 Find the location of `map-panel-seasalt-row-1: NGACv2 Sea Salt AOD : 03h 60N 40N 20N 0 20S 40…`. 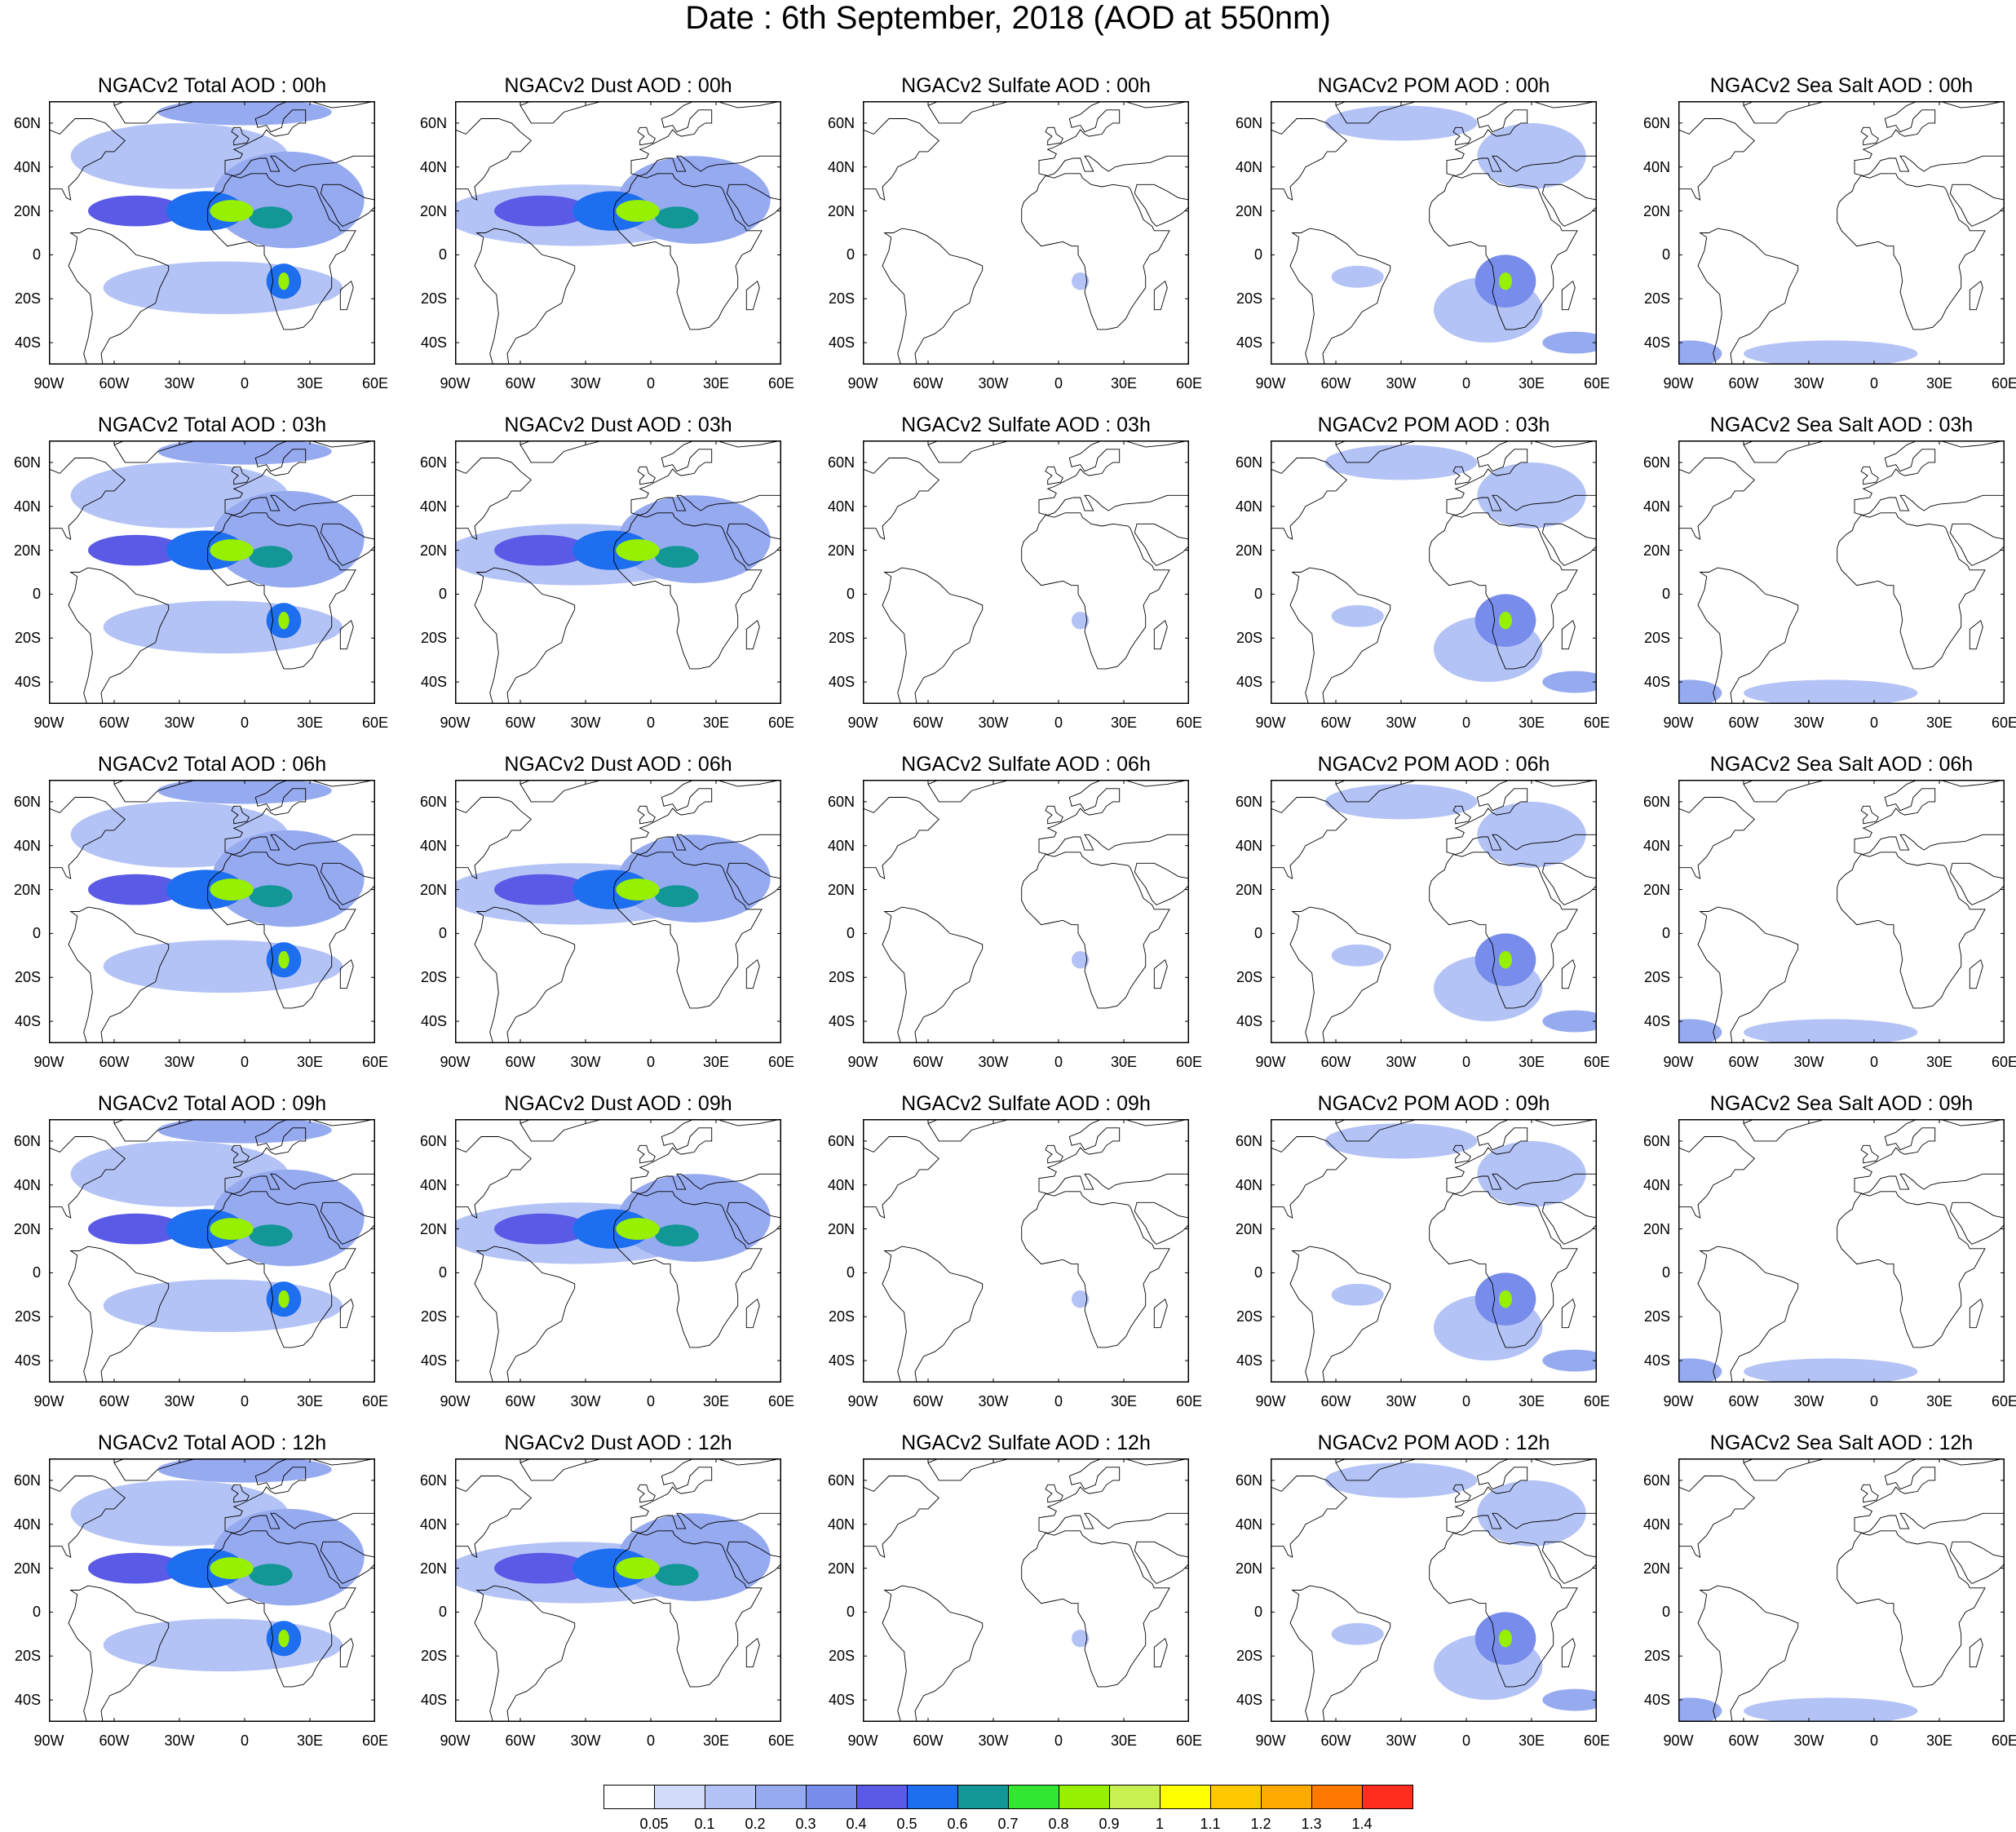

map-panel-seasalt-row-1: NGACv2 Sea Salt AOD : 03h 60N 40N 20N 0 20S 40… is located at coordinates (1823, 584).